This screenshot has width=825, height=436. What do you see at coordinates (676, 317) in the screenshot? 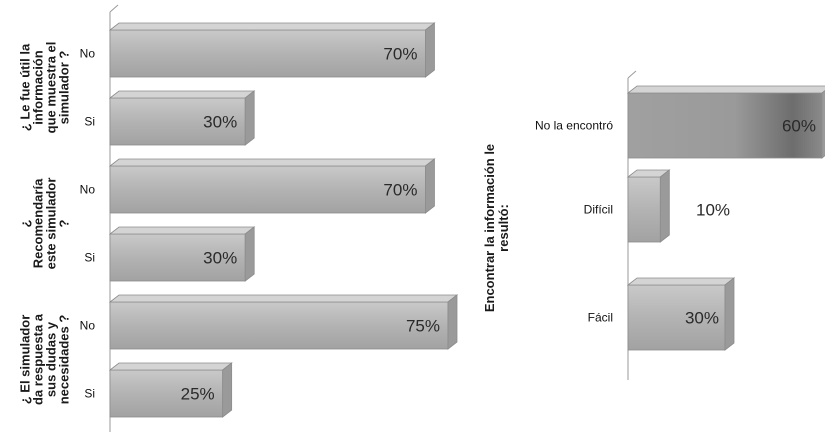
I see `right-bar-3-front` at bounding box center [676, 317].